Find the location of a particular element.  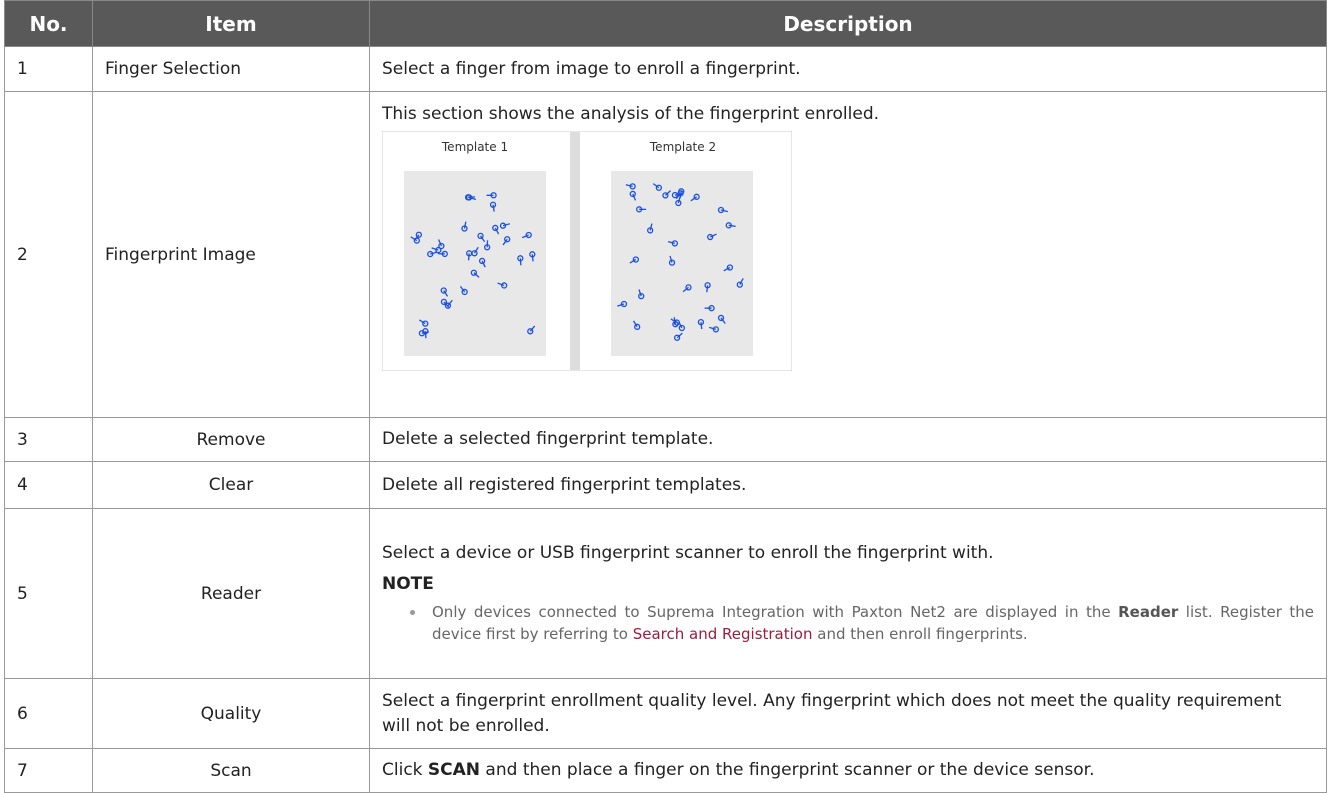

item-cell: Reader is located at coordinates (231, 594).